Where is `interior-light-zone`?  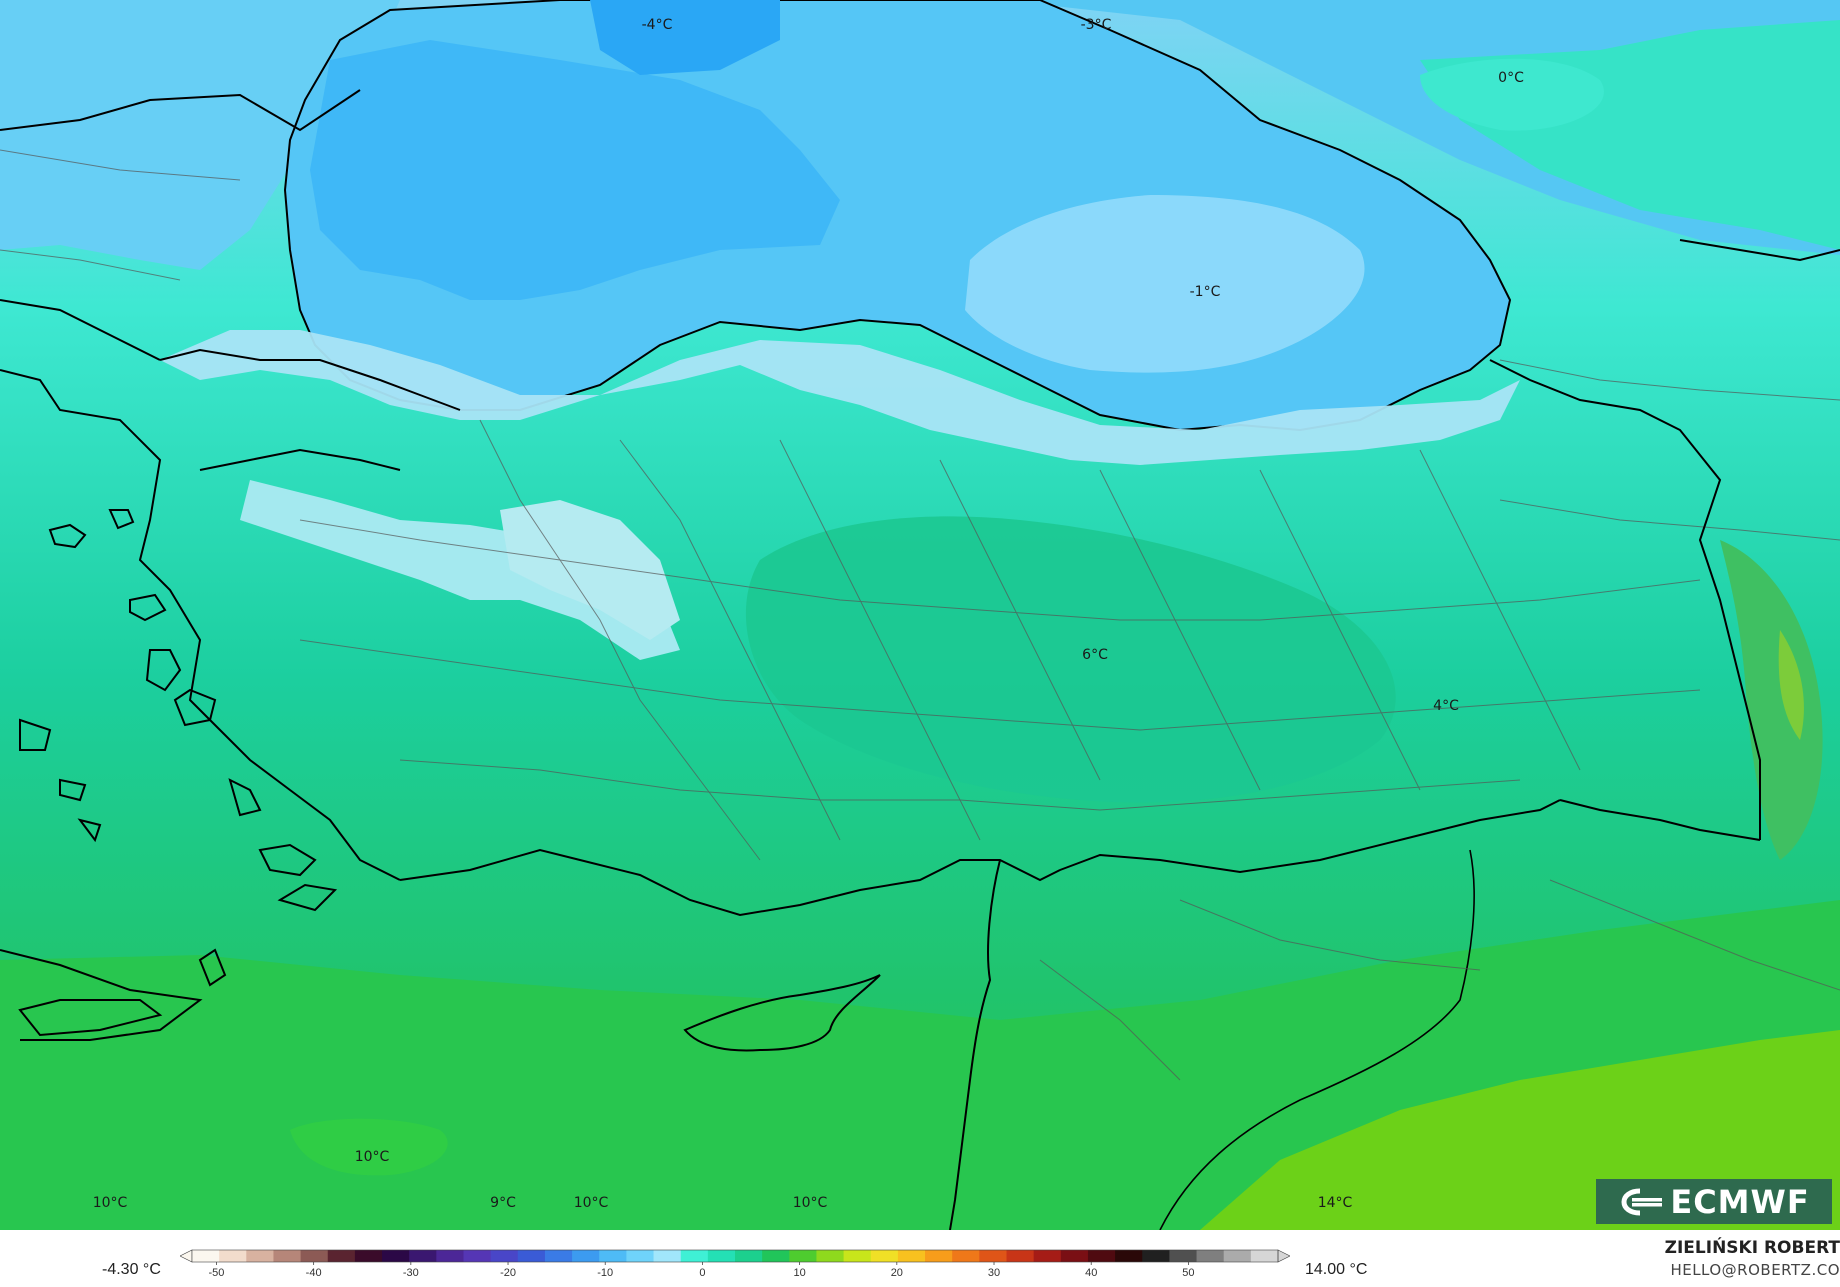
interior-light-zone is located at coordinates (590, 570).